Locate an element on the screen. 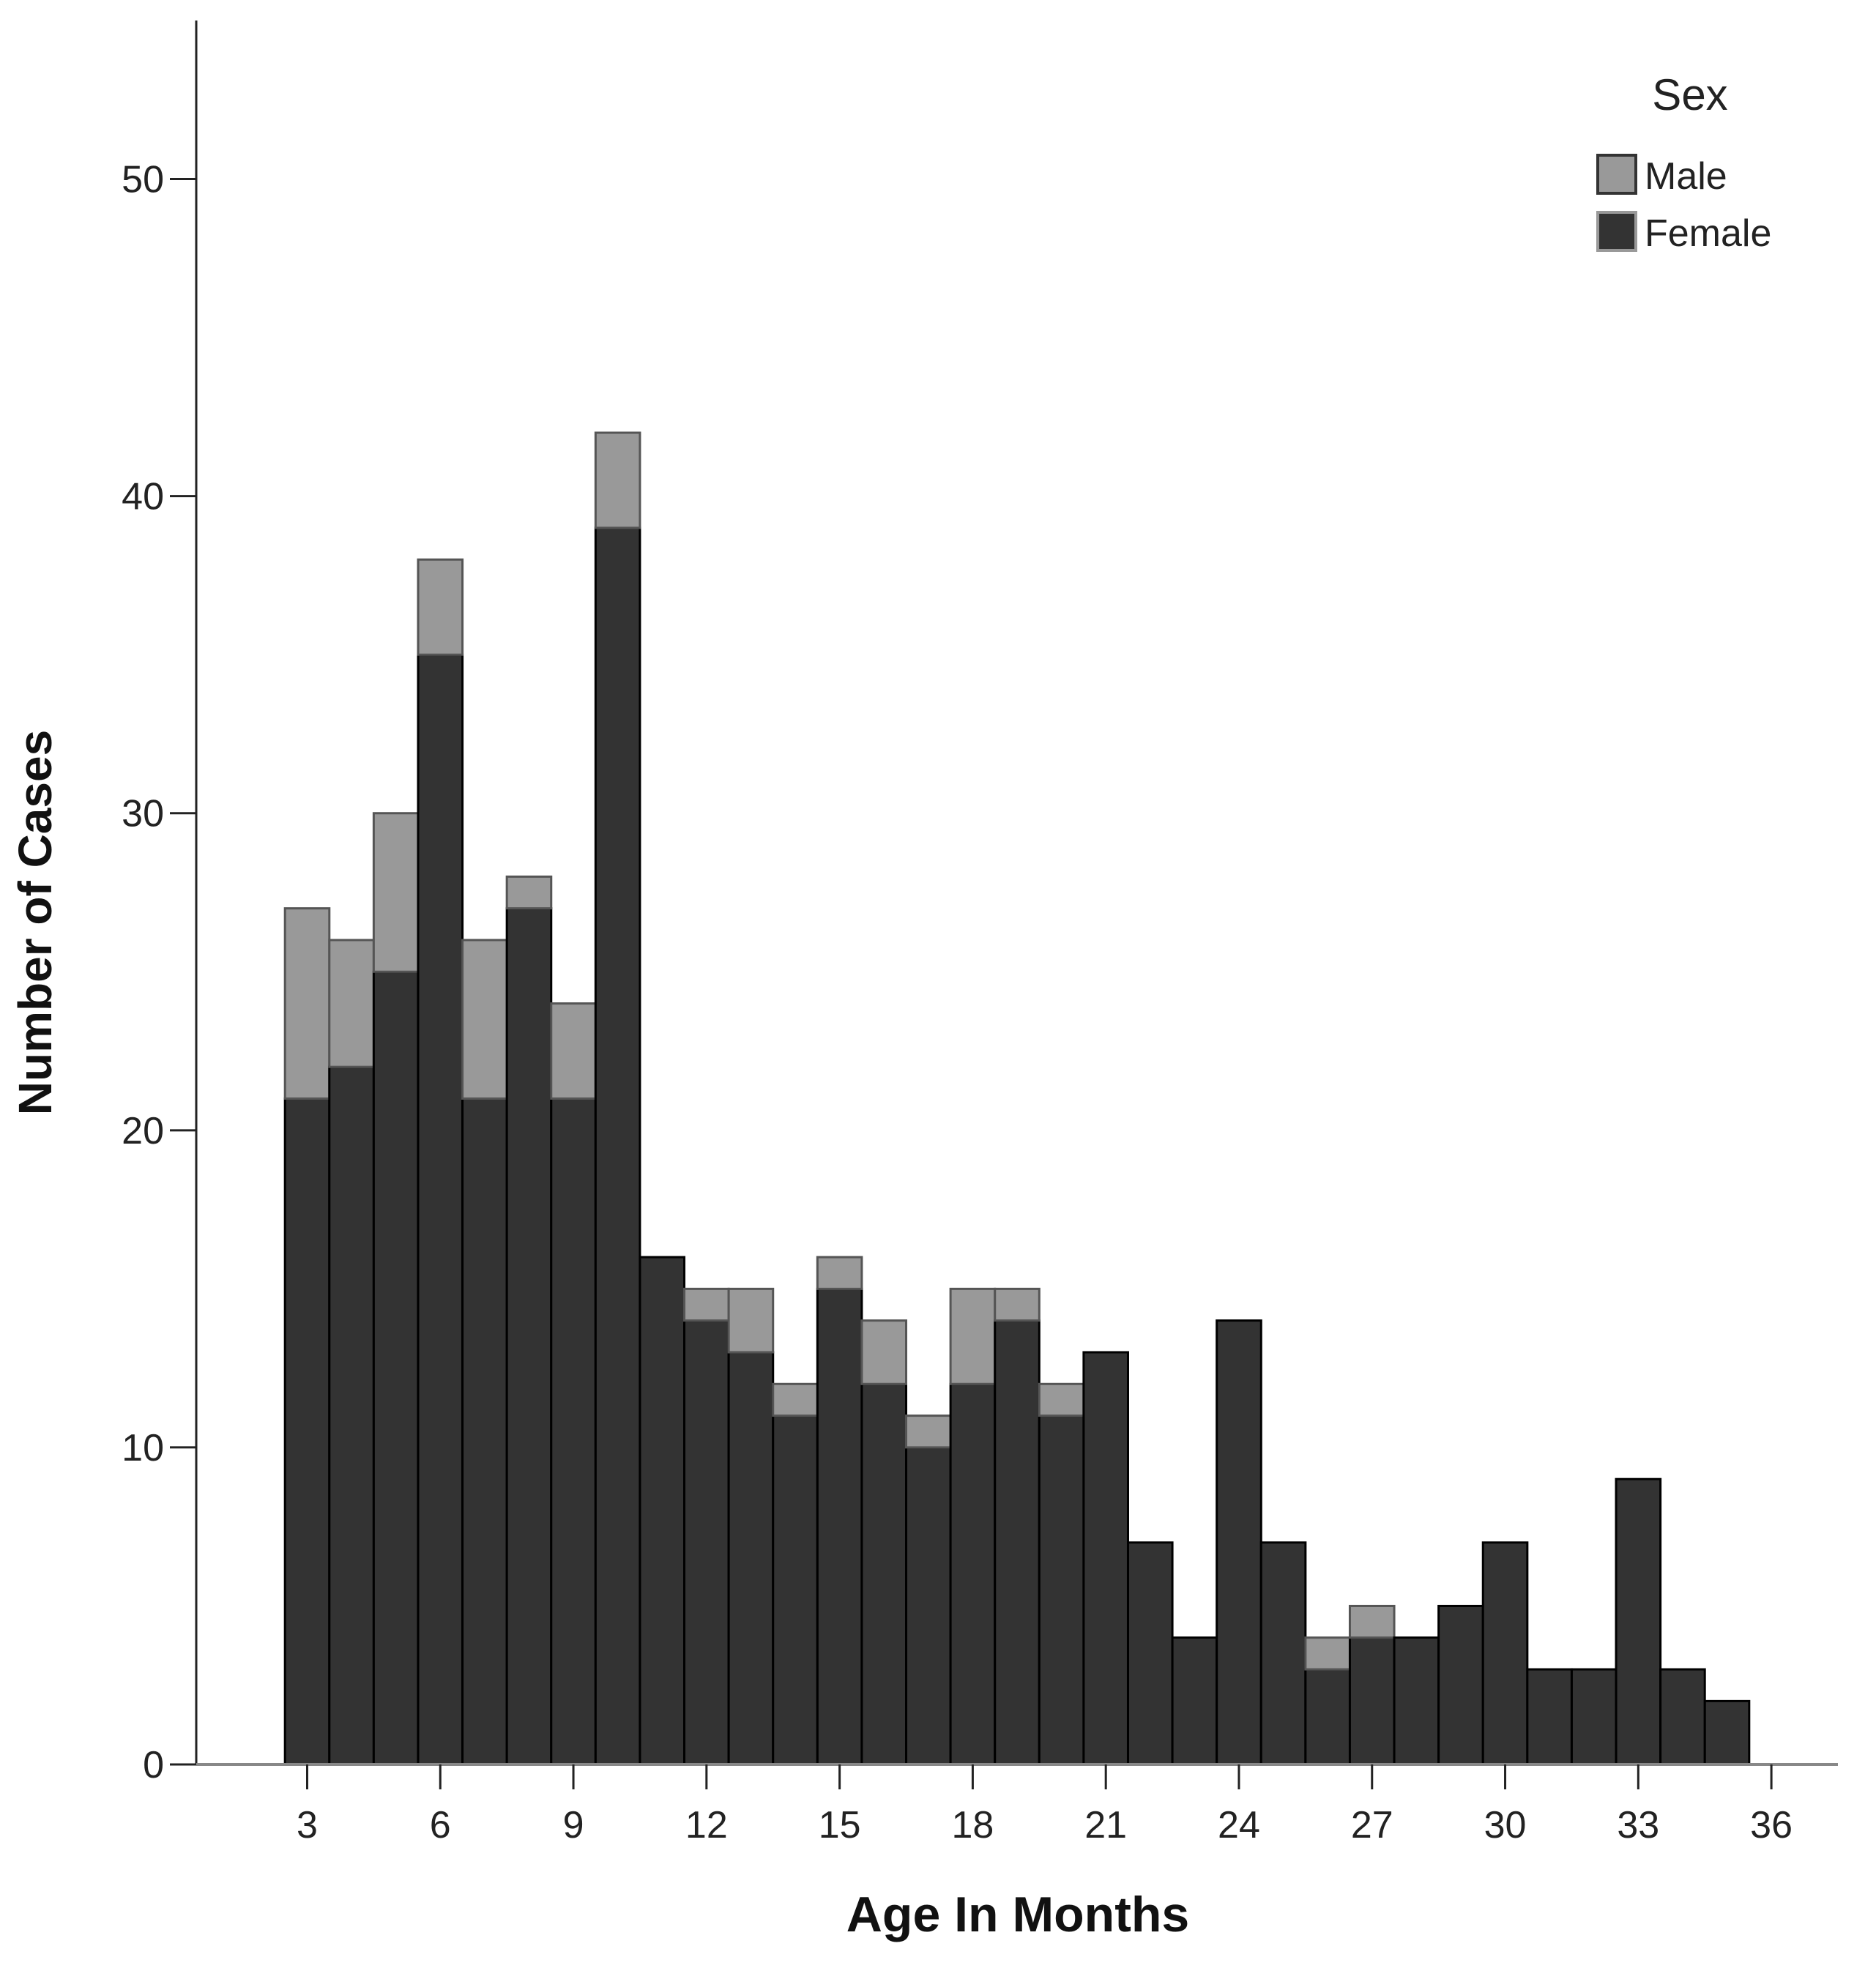 Image resolution: width=1876 pixels, height=1968 pixels. x-tick-label-15: 15 is located at coordinates (840, 1825).